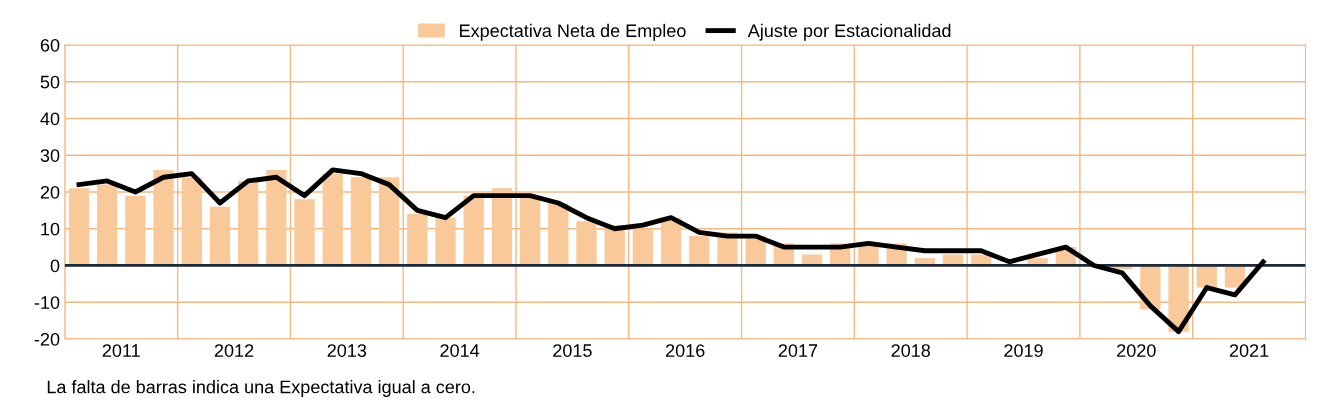 Image resolution: width=1324 pixels, height=405 pixels. What do you see at coordinates (50, 45) in the screenshot?
I see `y-tick-label: 60` at bounding box center [50, 45].